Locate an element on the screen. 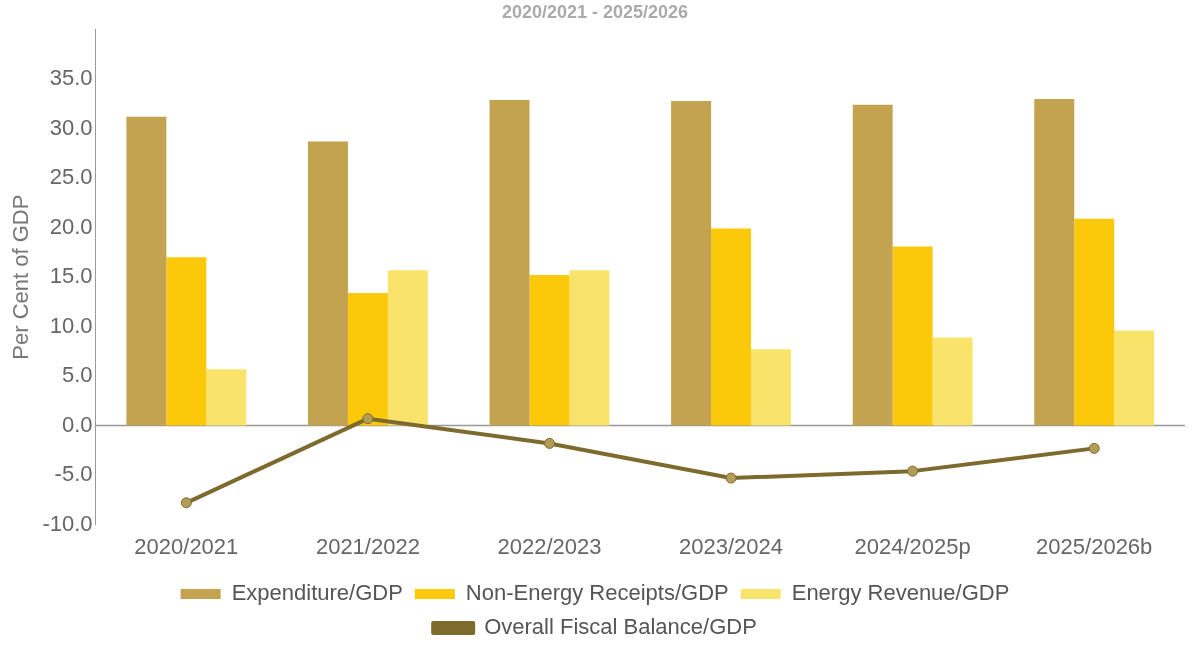  x-tick-label: 2022/2023 is located at coordinates (549, 546).